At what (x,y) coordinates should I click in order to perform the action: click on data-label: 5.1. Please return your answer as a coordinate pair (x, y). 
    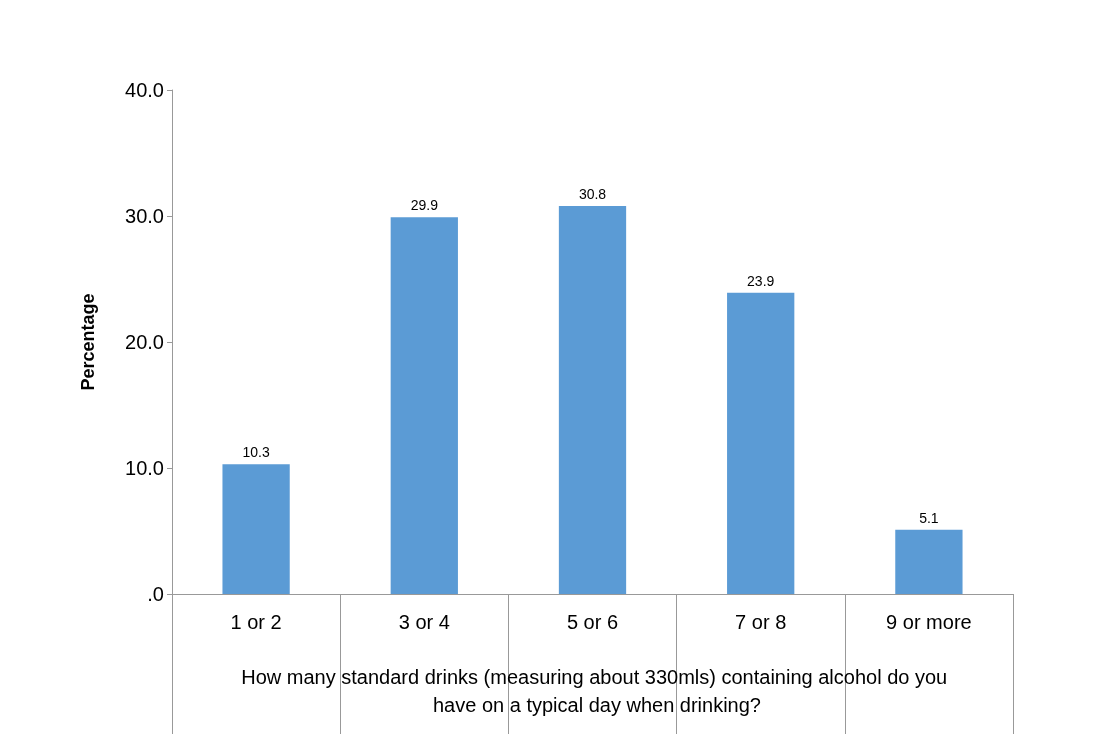
    Looking at the image, I should click on (929, 517).